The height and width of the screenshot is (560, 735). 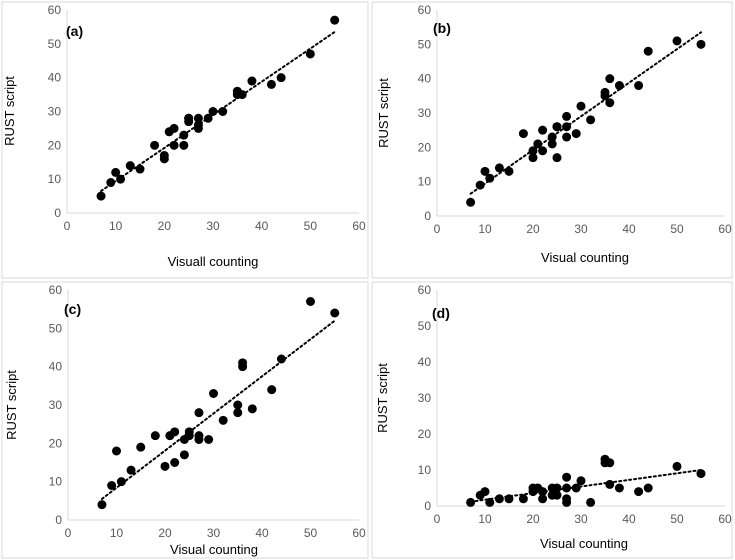 What do you see at coordinates (57, 213) in the screenshot?
I see `y-tick-label: 0` at bounding box center [57, 213].